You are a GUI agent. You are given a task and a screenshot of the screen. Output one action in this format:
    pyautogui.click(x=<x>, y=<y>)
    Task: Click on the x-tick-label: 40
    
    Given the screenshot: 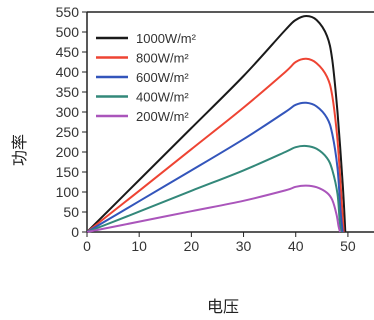 What is the action you would take?
    pyautogui.click(x=296, y=246)
    